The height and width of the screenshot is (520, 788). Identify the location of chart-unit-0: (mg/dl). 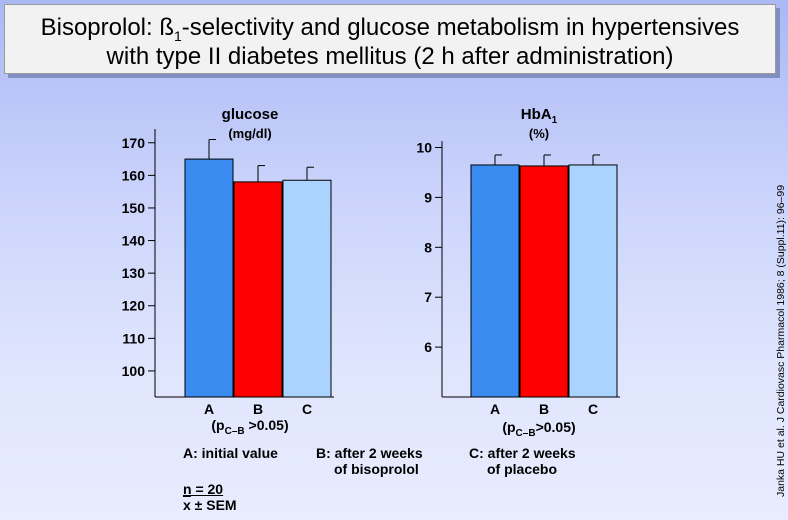
(249, 133).